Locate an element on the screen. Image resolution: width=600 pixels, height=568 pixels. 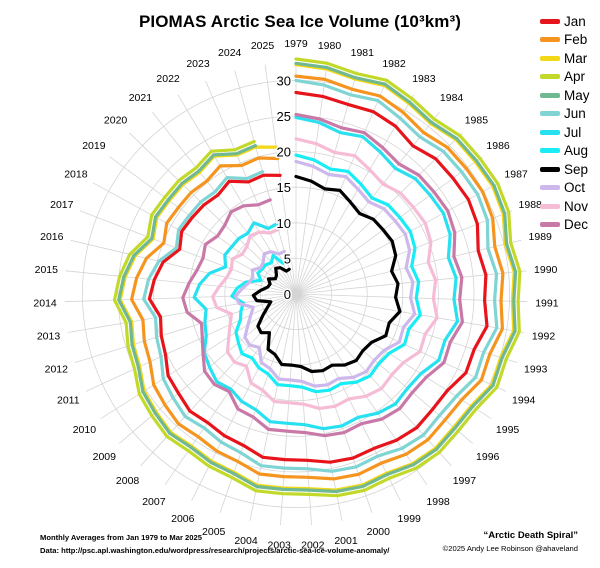
legend-label: Feb is located at coordinates (576, 40).